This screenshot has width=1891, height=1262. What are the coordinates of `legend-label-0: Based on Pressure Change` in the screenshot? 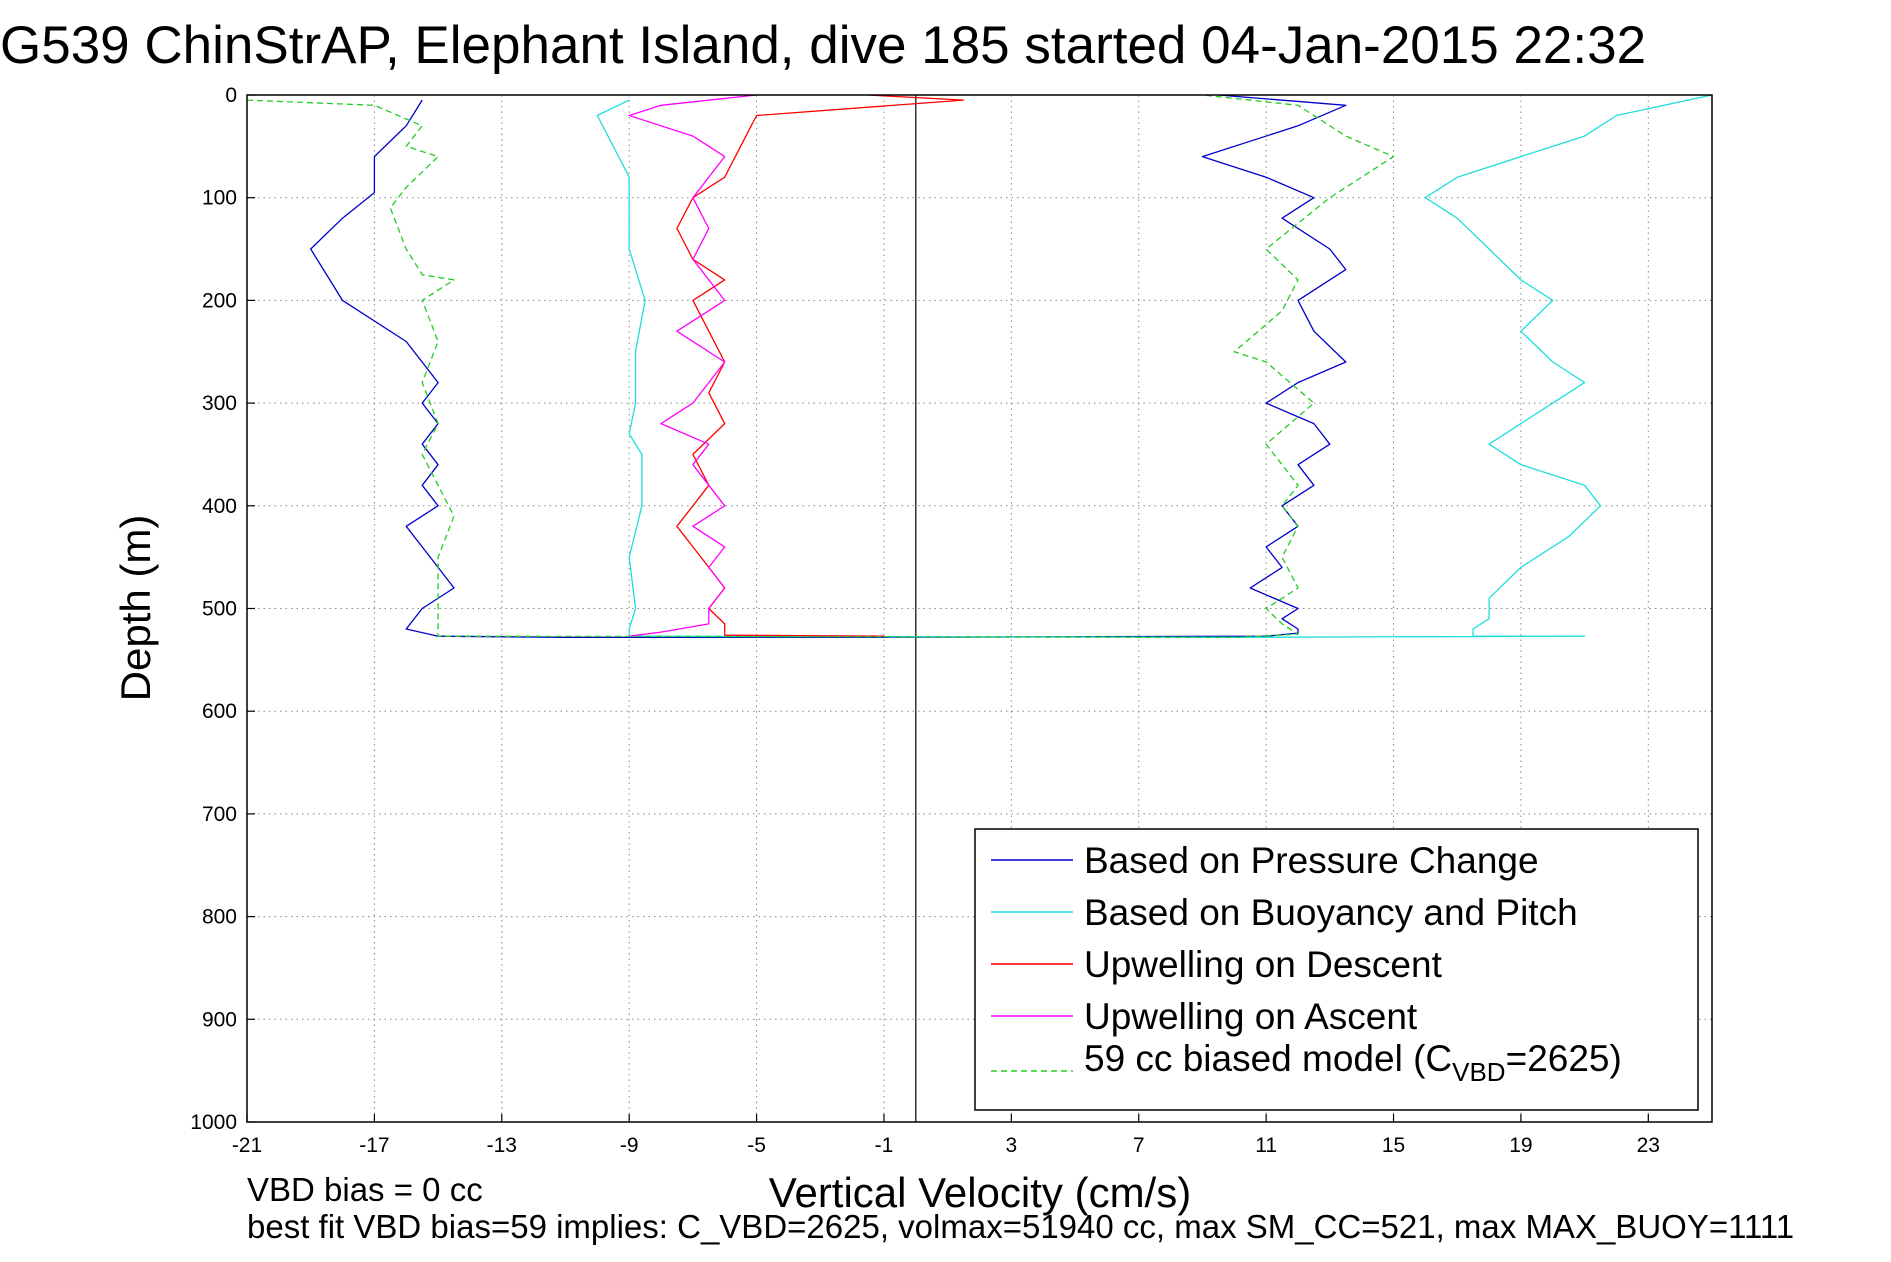 It's located at (1311, 860).